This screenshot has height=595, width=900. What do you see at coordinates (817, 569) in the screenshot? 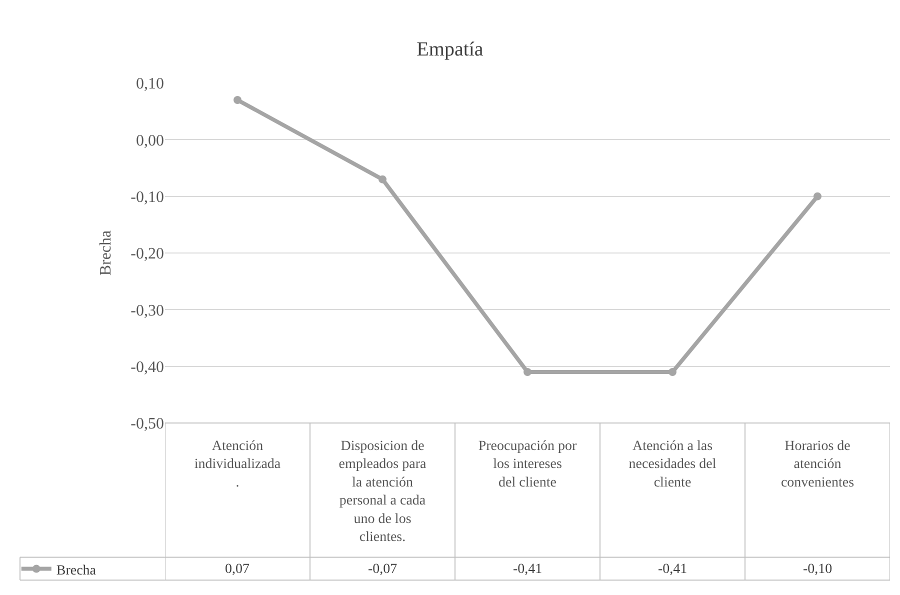
I see `data-label: -0,10` at bounding box center [817, 569].